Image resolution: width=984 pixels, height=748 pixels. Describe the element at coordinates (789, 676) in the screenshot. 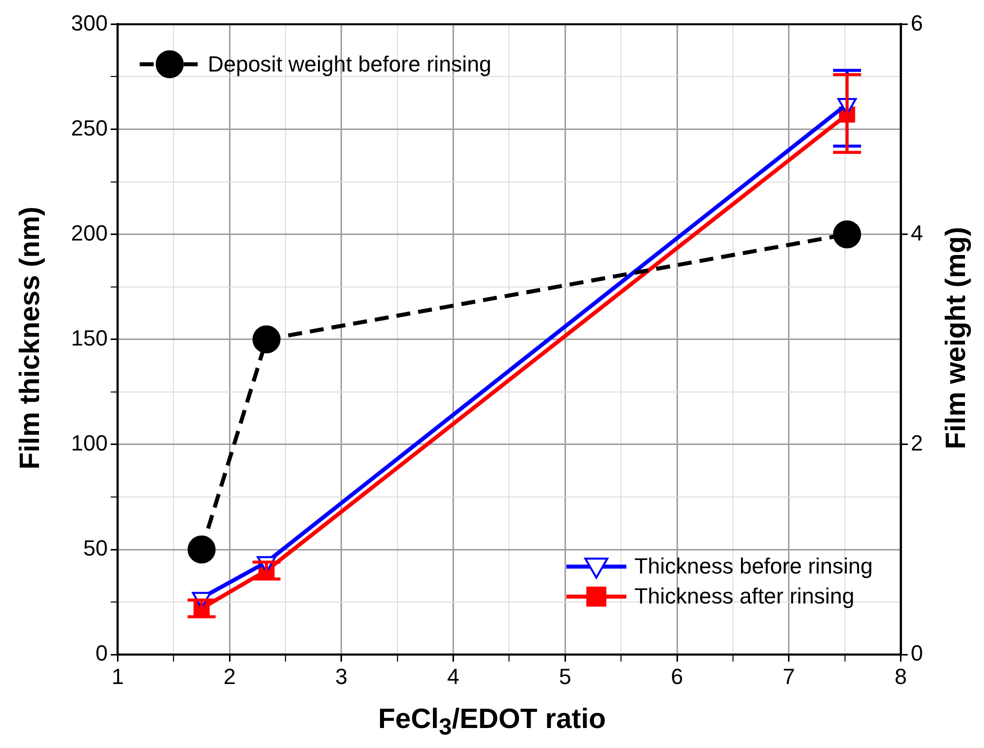

I see `x-tick-label: 7` at that location.